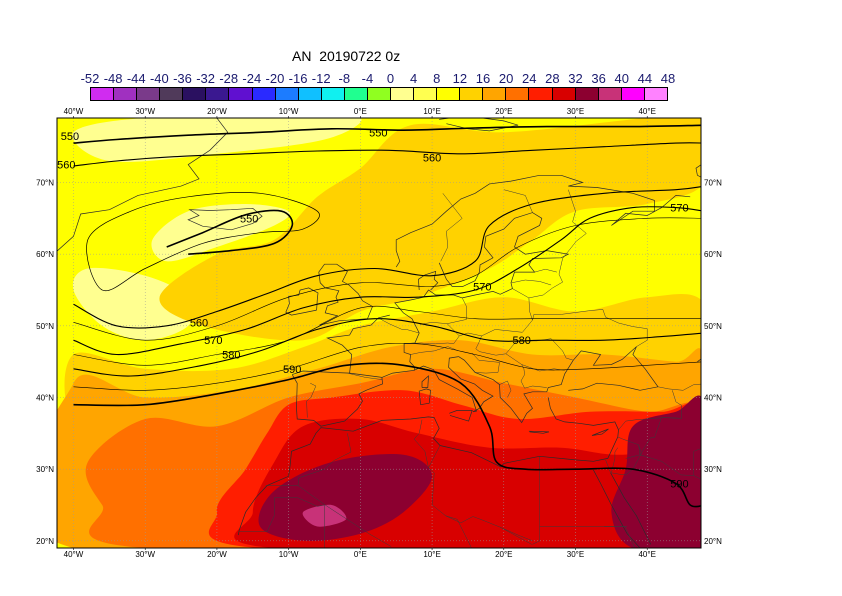 The width and height of the screenshot is (842, 596). What do you see at coordinates (713, 541) in the screenshot?
I see `latitude-label: 20°N` at bounding box center [713, 541].